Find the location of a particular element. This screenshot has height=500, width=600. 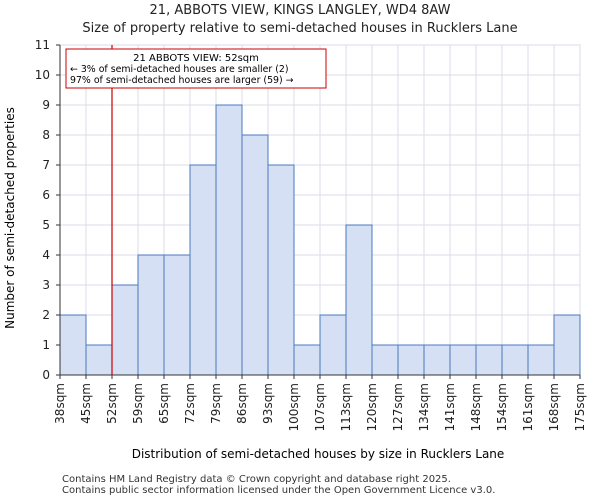

y-tick-label: 9 is located at coordinates (46, 105).